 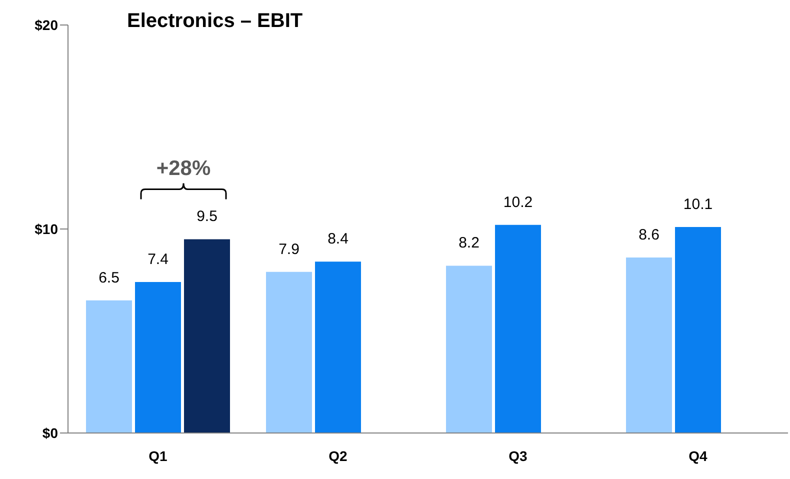 I want to click on data-label: 7.9, so click(x=289, y=249).